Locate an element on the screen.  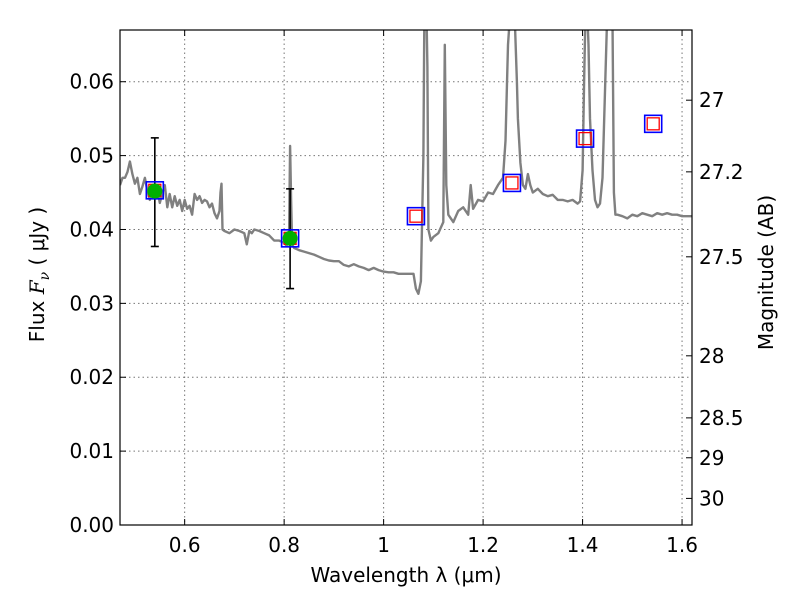
x-tick-label: 1.2 is located at coordinates (483, 545).